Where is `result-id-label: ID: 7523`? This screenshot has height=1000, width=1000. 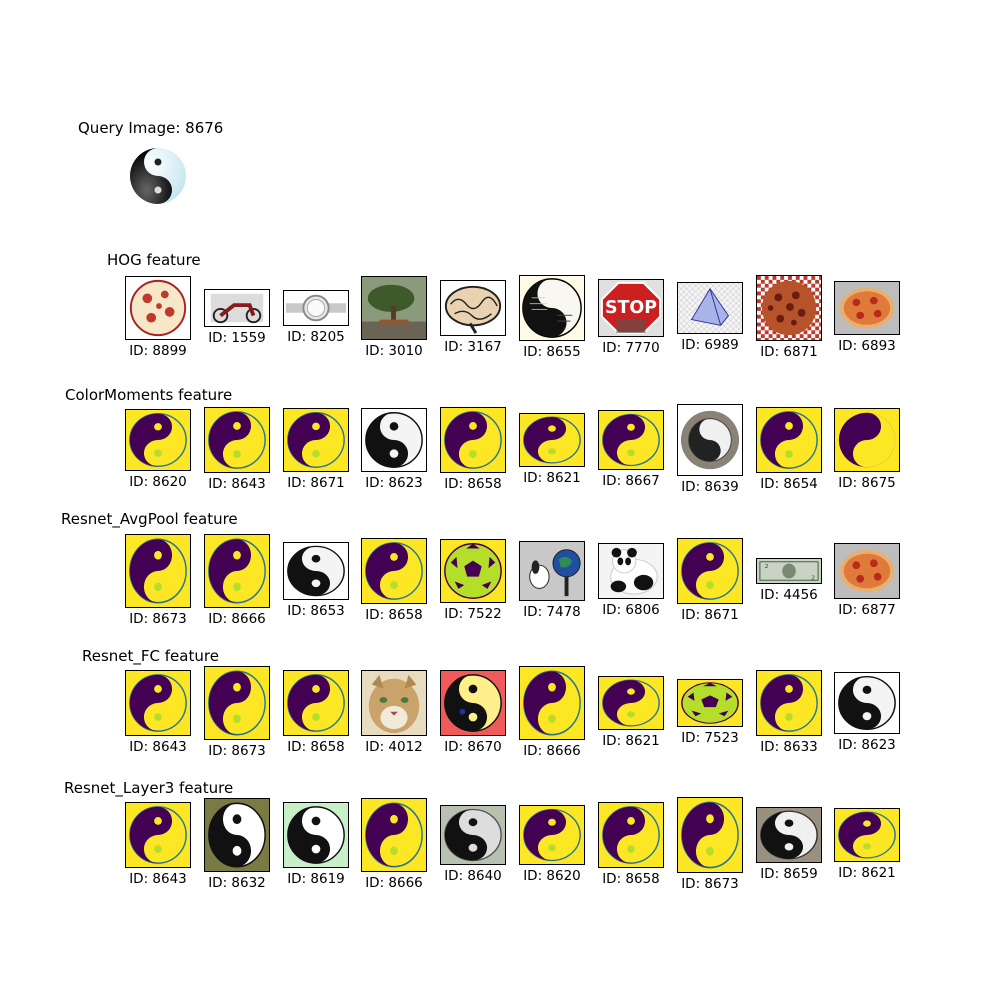
result-id-label: ID: 7523 is located at coordinates (710, 738).